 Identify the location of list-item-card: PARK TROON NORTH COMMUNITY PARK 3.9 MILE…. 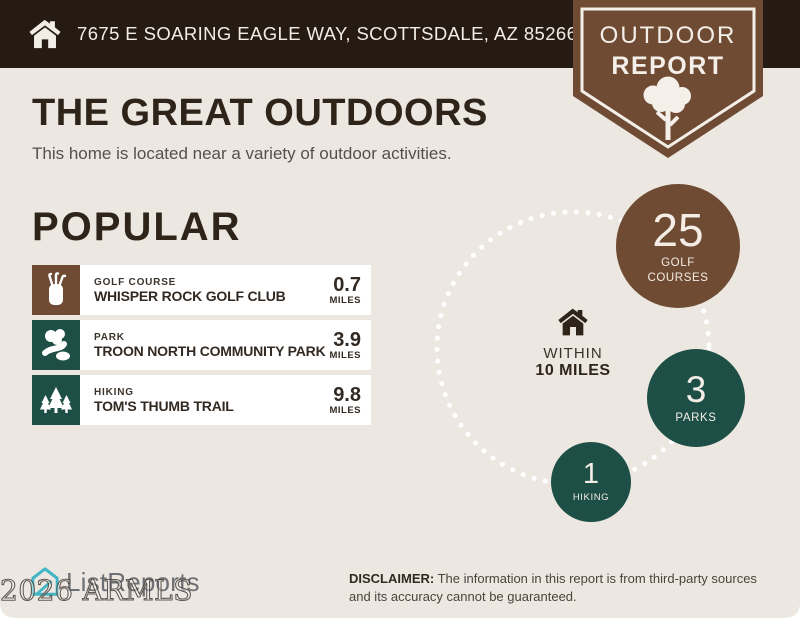
(225, 345).